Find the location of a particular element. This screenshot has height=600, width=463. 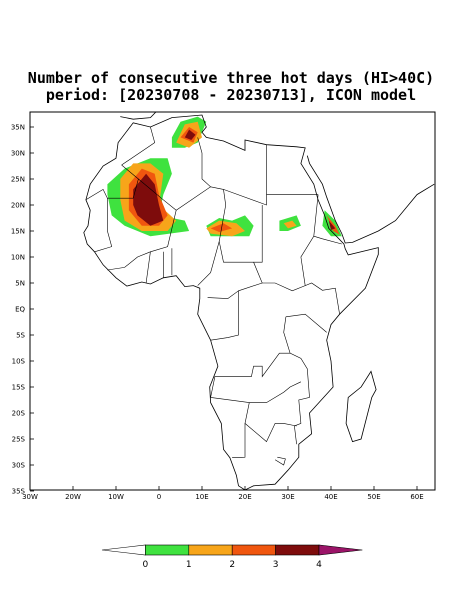

lat-label: 15N is located at coordinates (18, 232).